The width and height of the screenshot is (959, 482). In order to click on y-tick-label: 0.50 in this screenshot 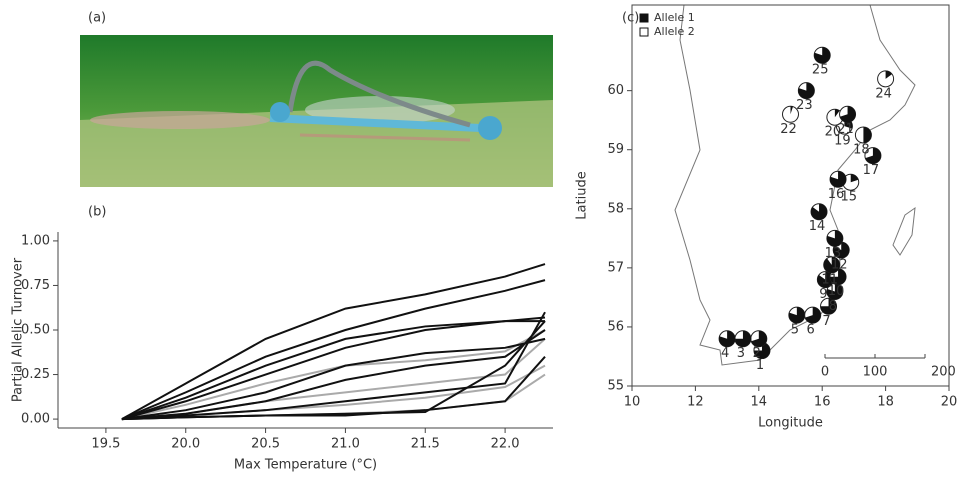, I will do `click(35, 330)`.